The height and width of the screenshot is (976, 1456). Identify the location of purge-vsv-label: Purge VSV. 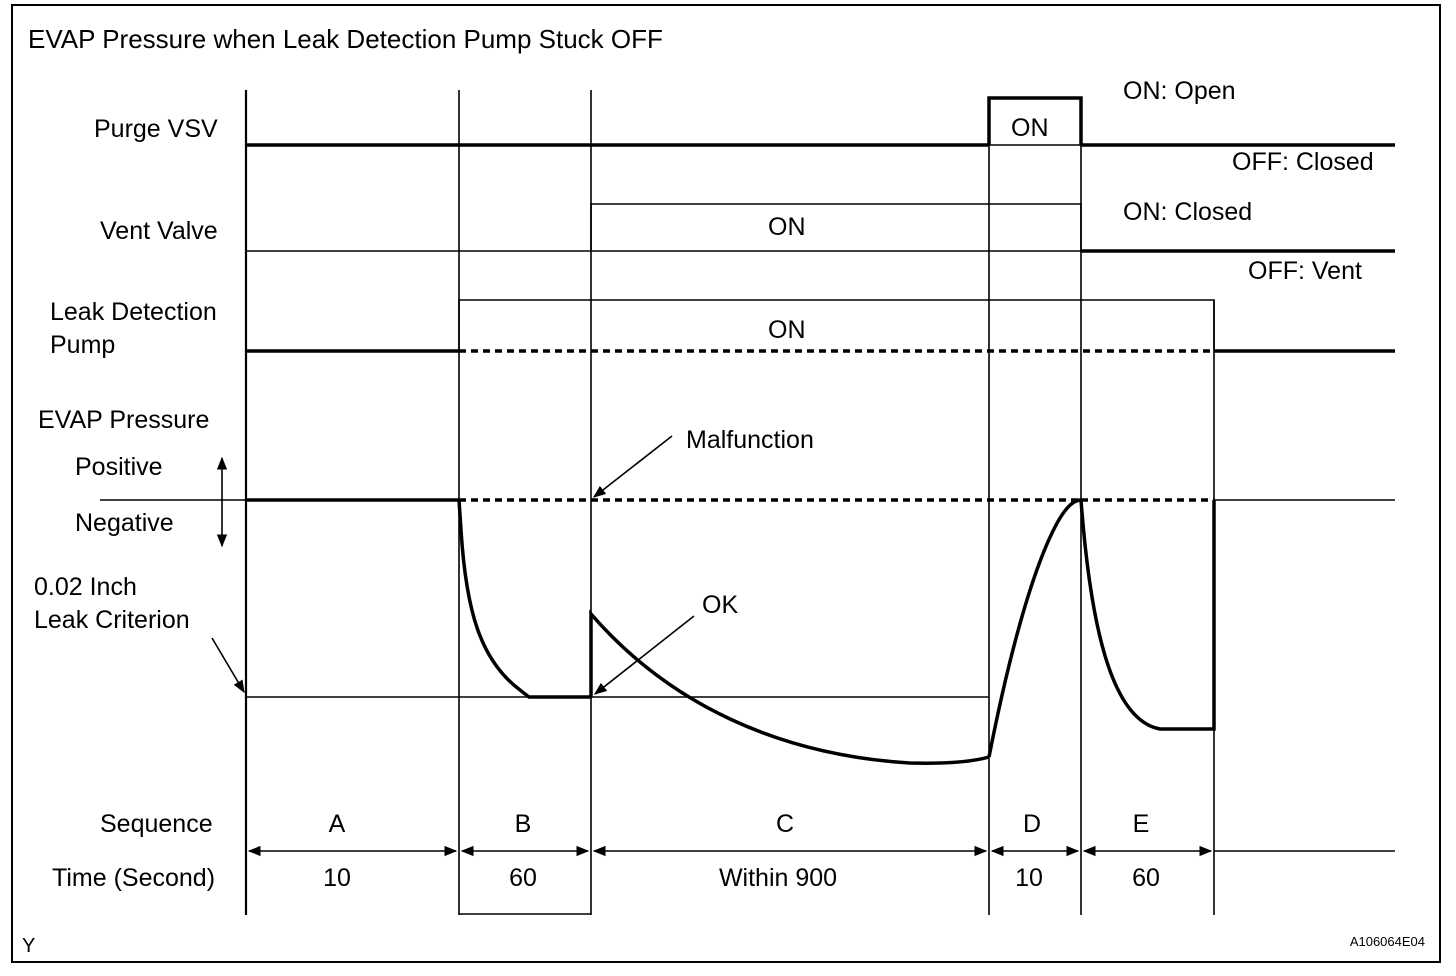
(156, 129).